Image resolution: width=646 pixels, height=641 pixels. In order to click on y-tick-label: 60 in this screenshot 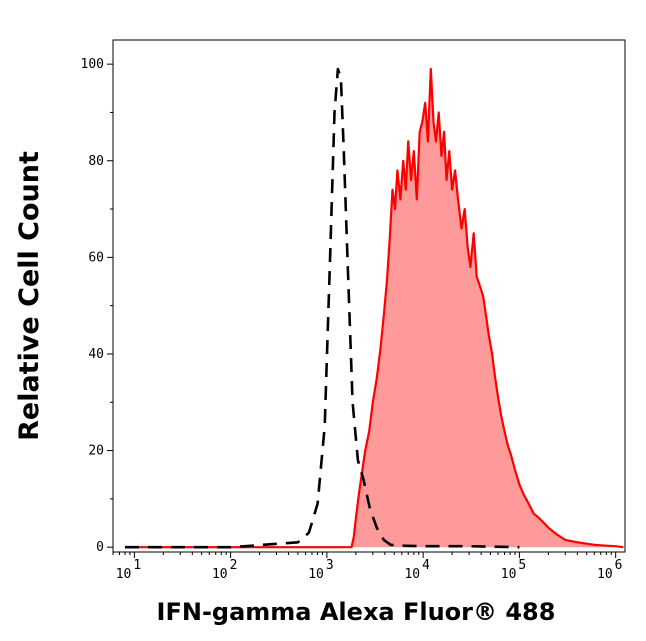, I will do `click(96, 257)`.